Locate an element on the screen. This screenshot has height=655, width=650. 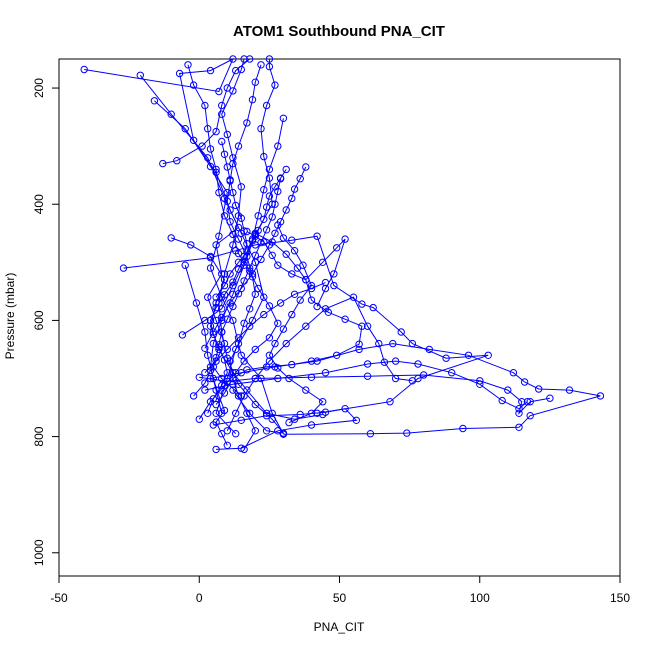
y-axis: 200 400 600 800 1000 is located at coordinates (46, 322).